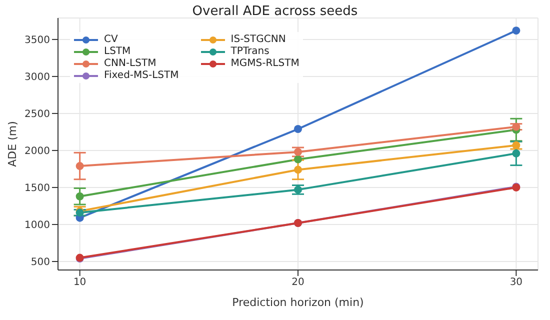  What do you see at coordinates (37, 78) in the screenshot?
I see `y-tick-label: 3000` at bounding box center [37, 78].